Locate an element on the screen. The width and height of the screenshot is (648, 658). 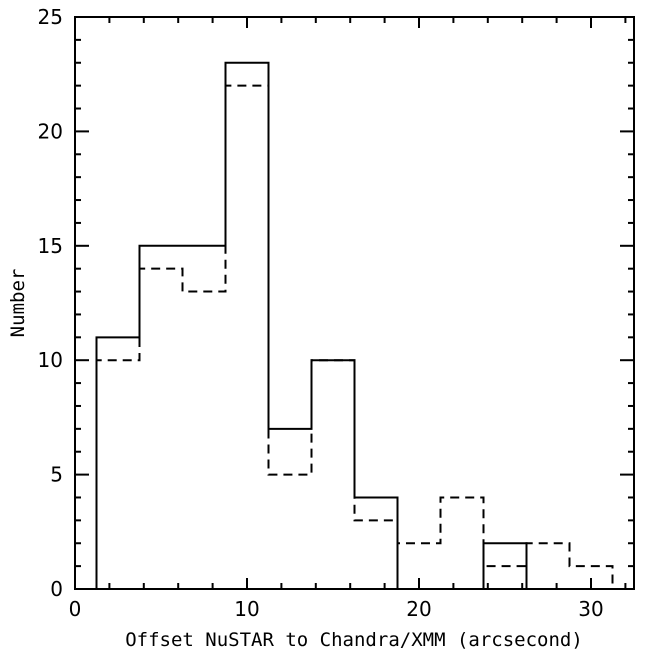
y-tick-label: 20 is located at coordinates (50, 131).